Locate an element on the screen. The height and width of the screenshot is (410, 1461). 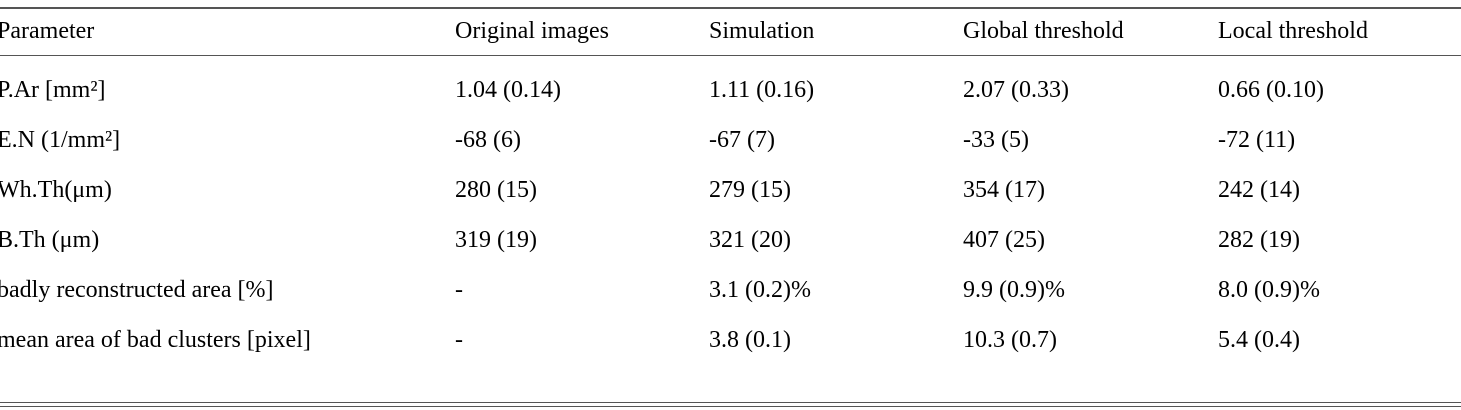
table-cell: 279 (15) is located at coordinates (750, 190).